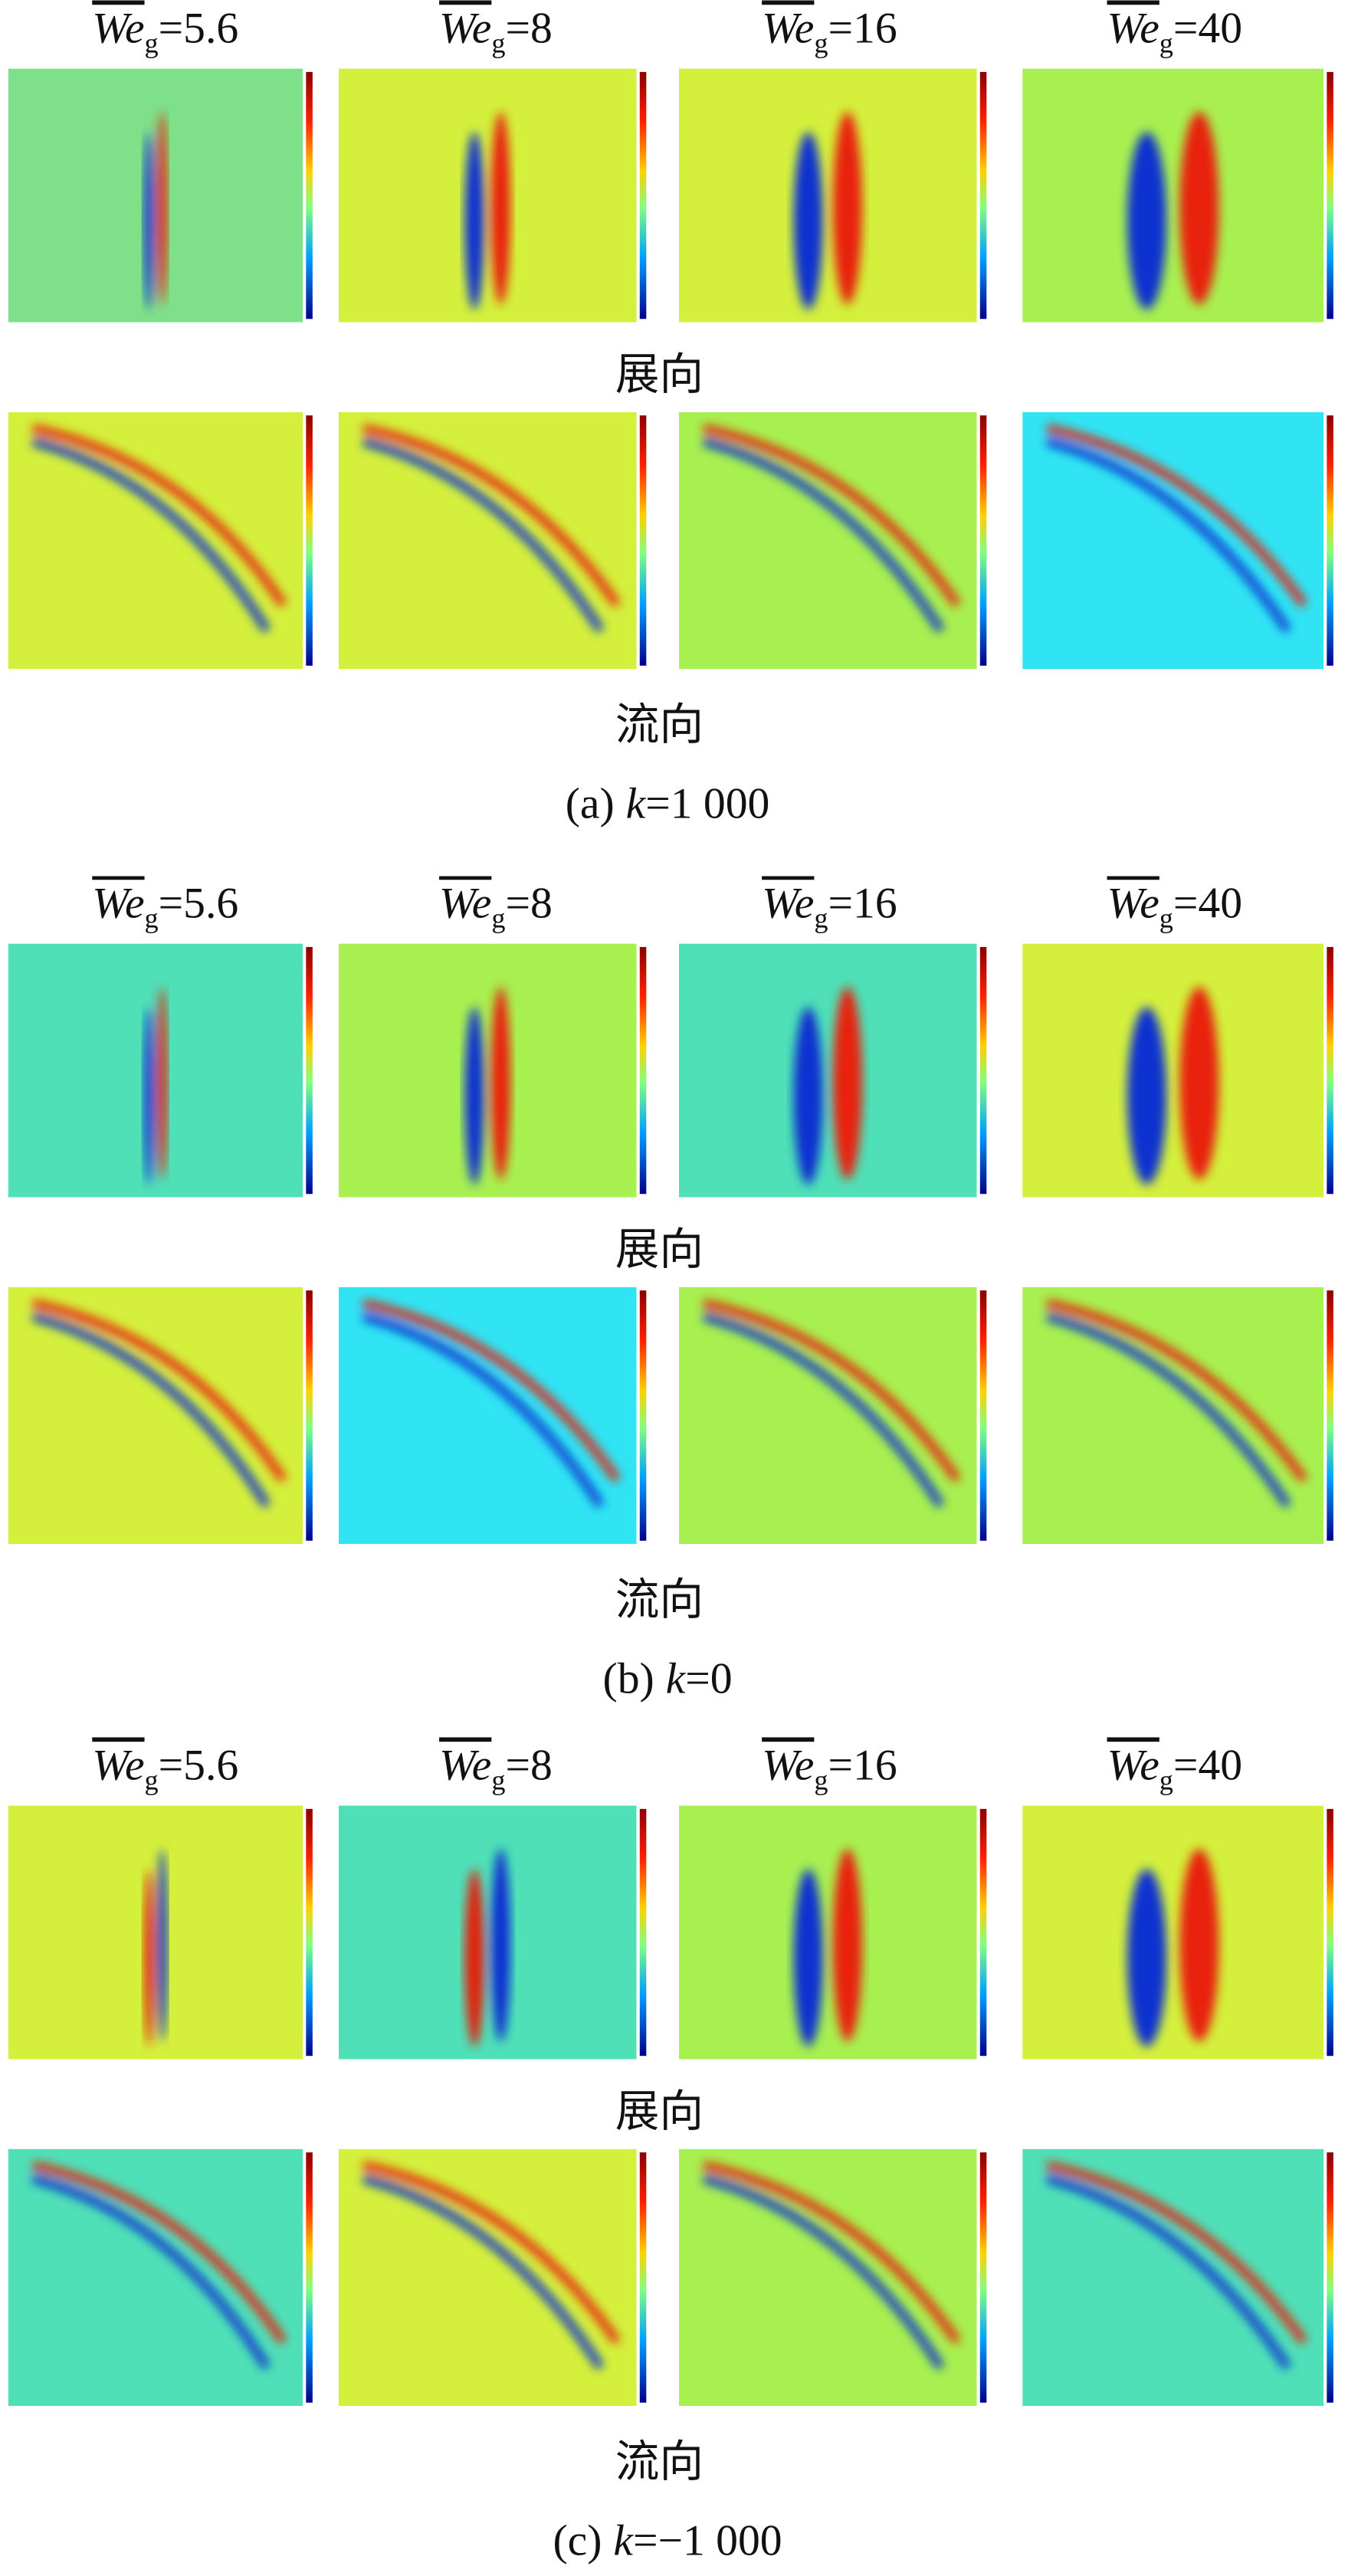  I want to click on caption-var: k, so click(636, 804).